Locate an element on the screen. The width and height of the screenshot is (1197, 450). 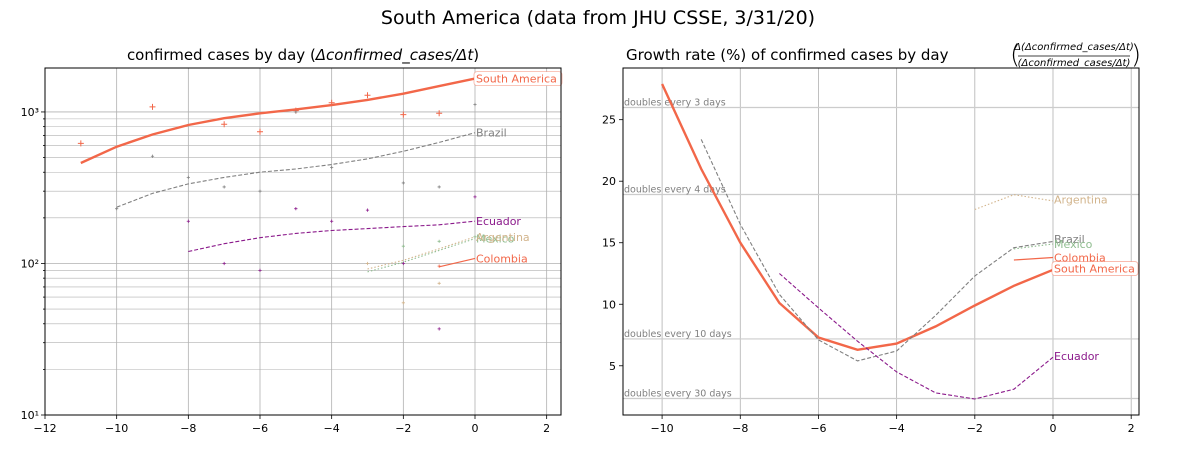
cases-series-label-colombia: Colombia is located at coordinates (502, 258).